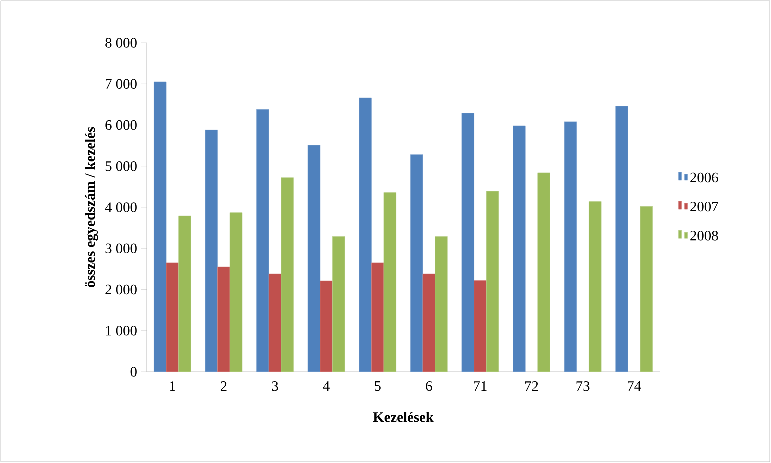 Image resolution: width=771 pixels, height=463 pixels. I want to click on x-tick-label: 2, so click(223, 387).